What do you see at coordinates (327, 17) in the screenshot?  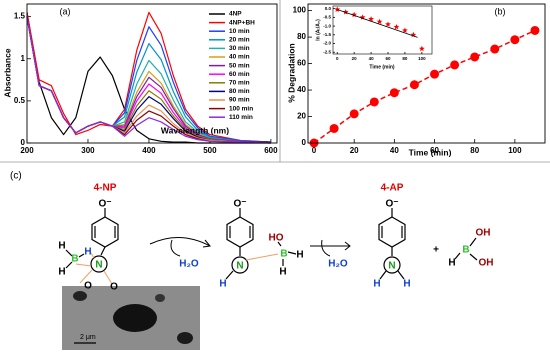 I see `y-tick-label: -0.5` at bounding box center [327, 17].